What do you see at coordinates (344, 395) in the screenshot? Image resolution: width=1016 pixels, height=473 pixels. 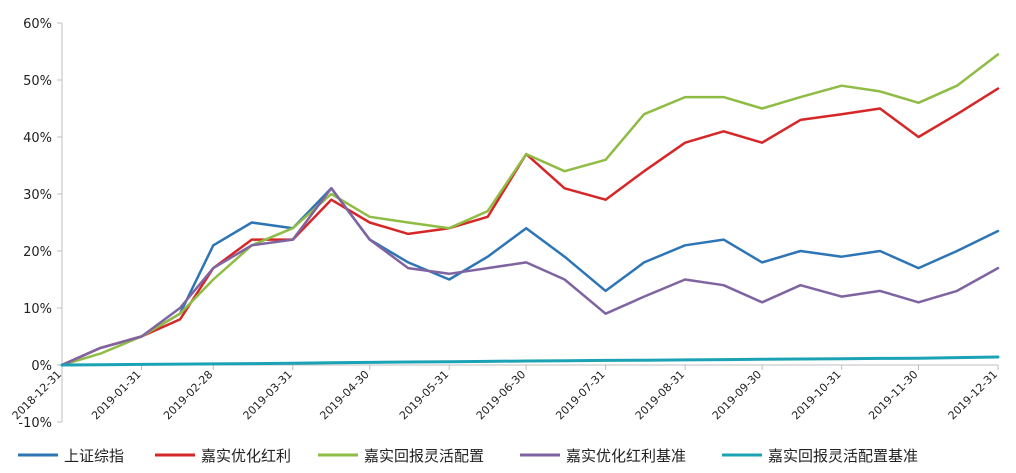 I see `x-tick-label: 2019-04-30` at bounding box center [344, 395].